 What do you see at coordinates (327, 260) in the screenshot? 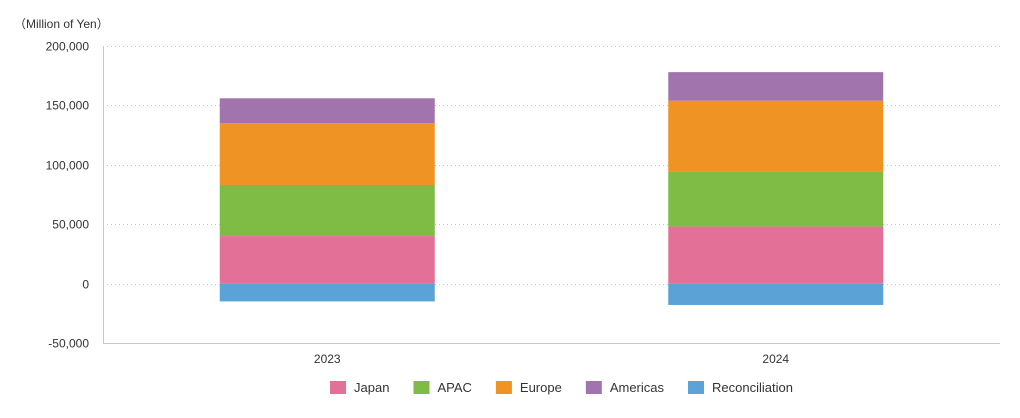
I see `bar-segment-japan-2023` at bounding box center [327, 260].